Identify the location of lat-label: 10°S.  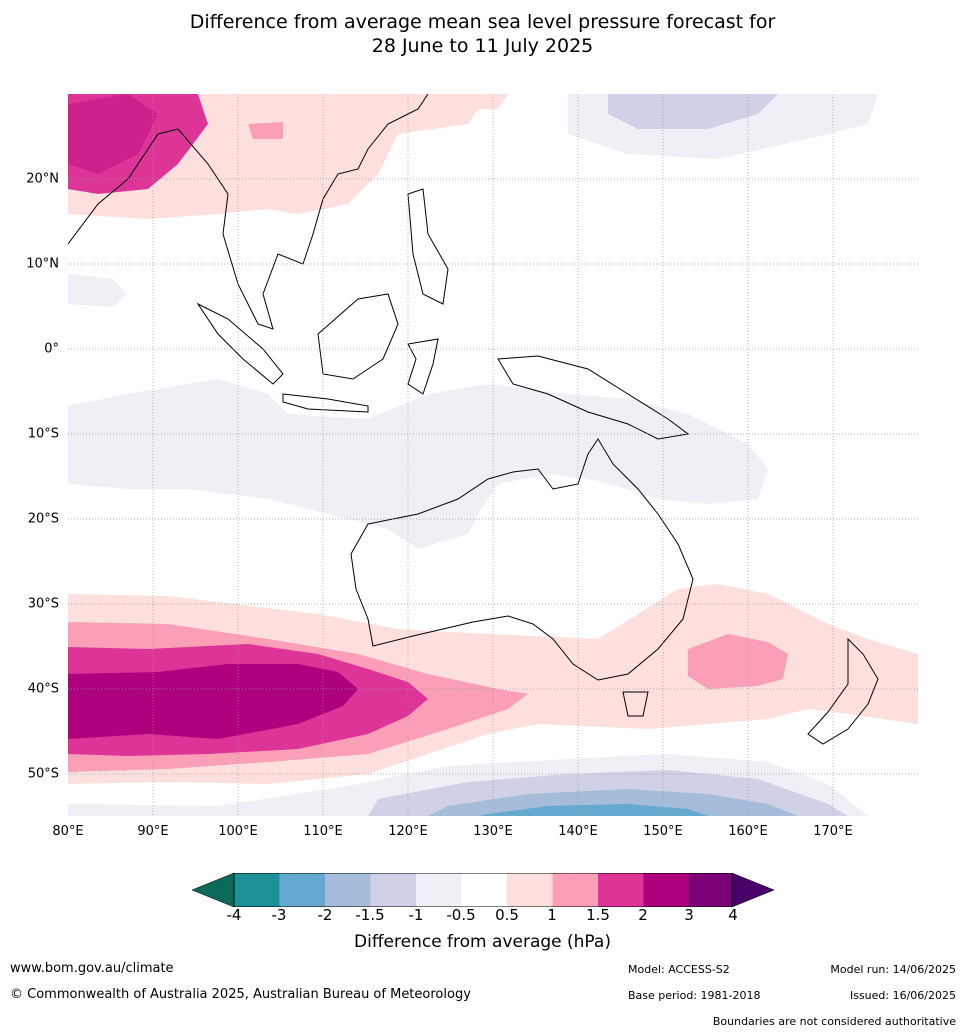
(43, 434).